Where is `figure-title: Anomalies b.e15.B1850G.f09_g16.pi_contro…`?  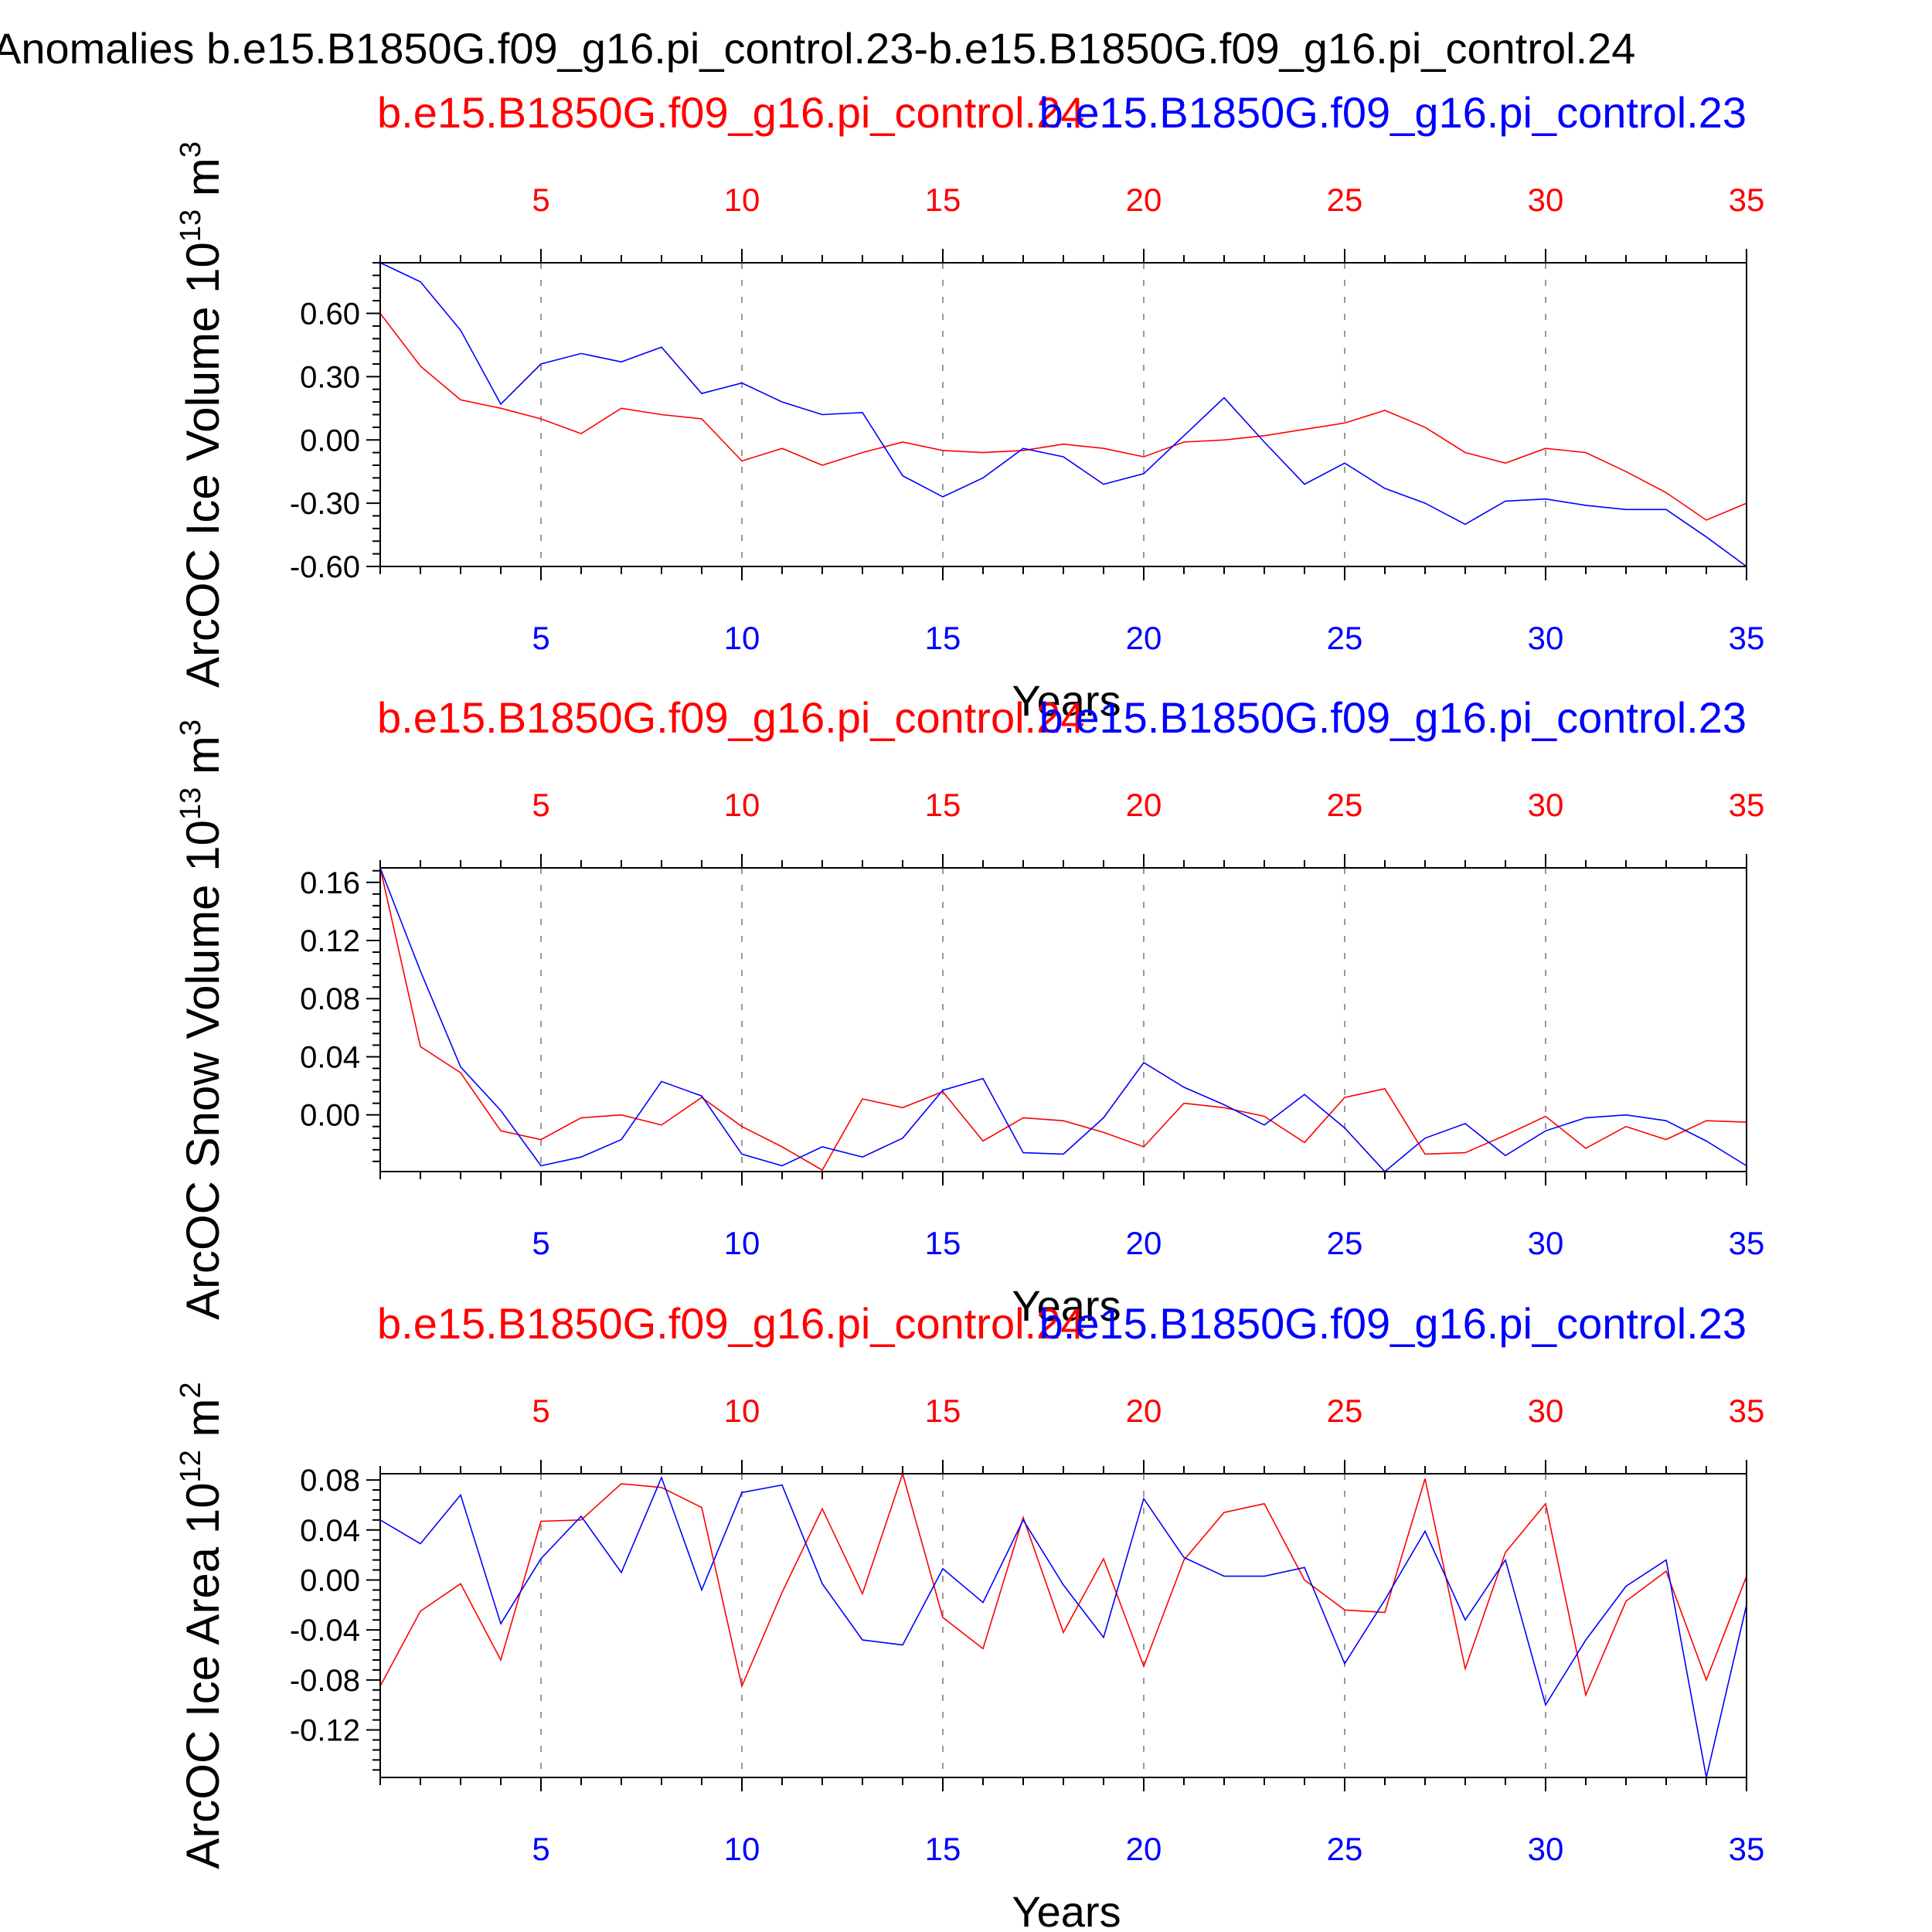
figure-title: Anomalies b.e15.B1850G.f09_g16.pi_contro… is located at coordinates (818, 49).